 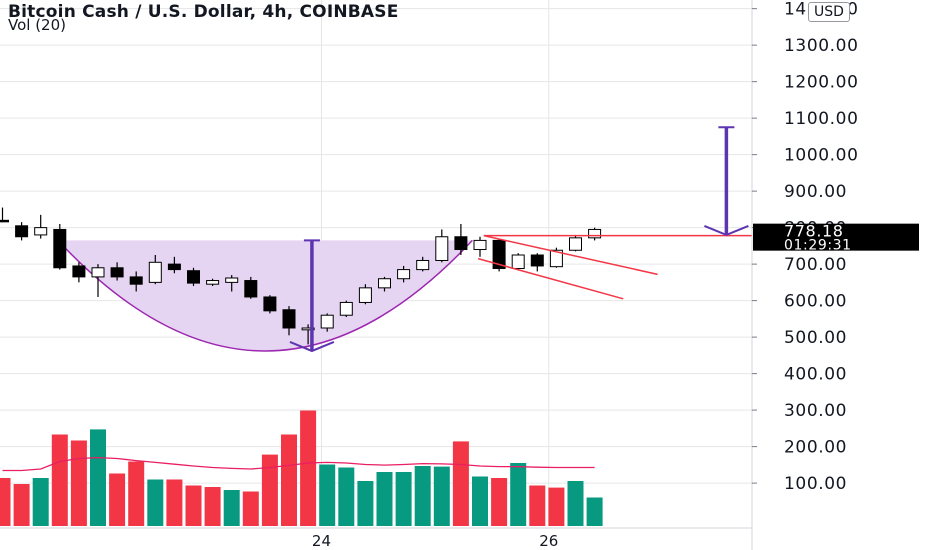 I want to click on price-tag-box, so click(x=836, y=237).